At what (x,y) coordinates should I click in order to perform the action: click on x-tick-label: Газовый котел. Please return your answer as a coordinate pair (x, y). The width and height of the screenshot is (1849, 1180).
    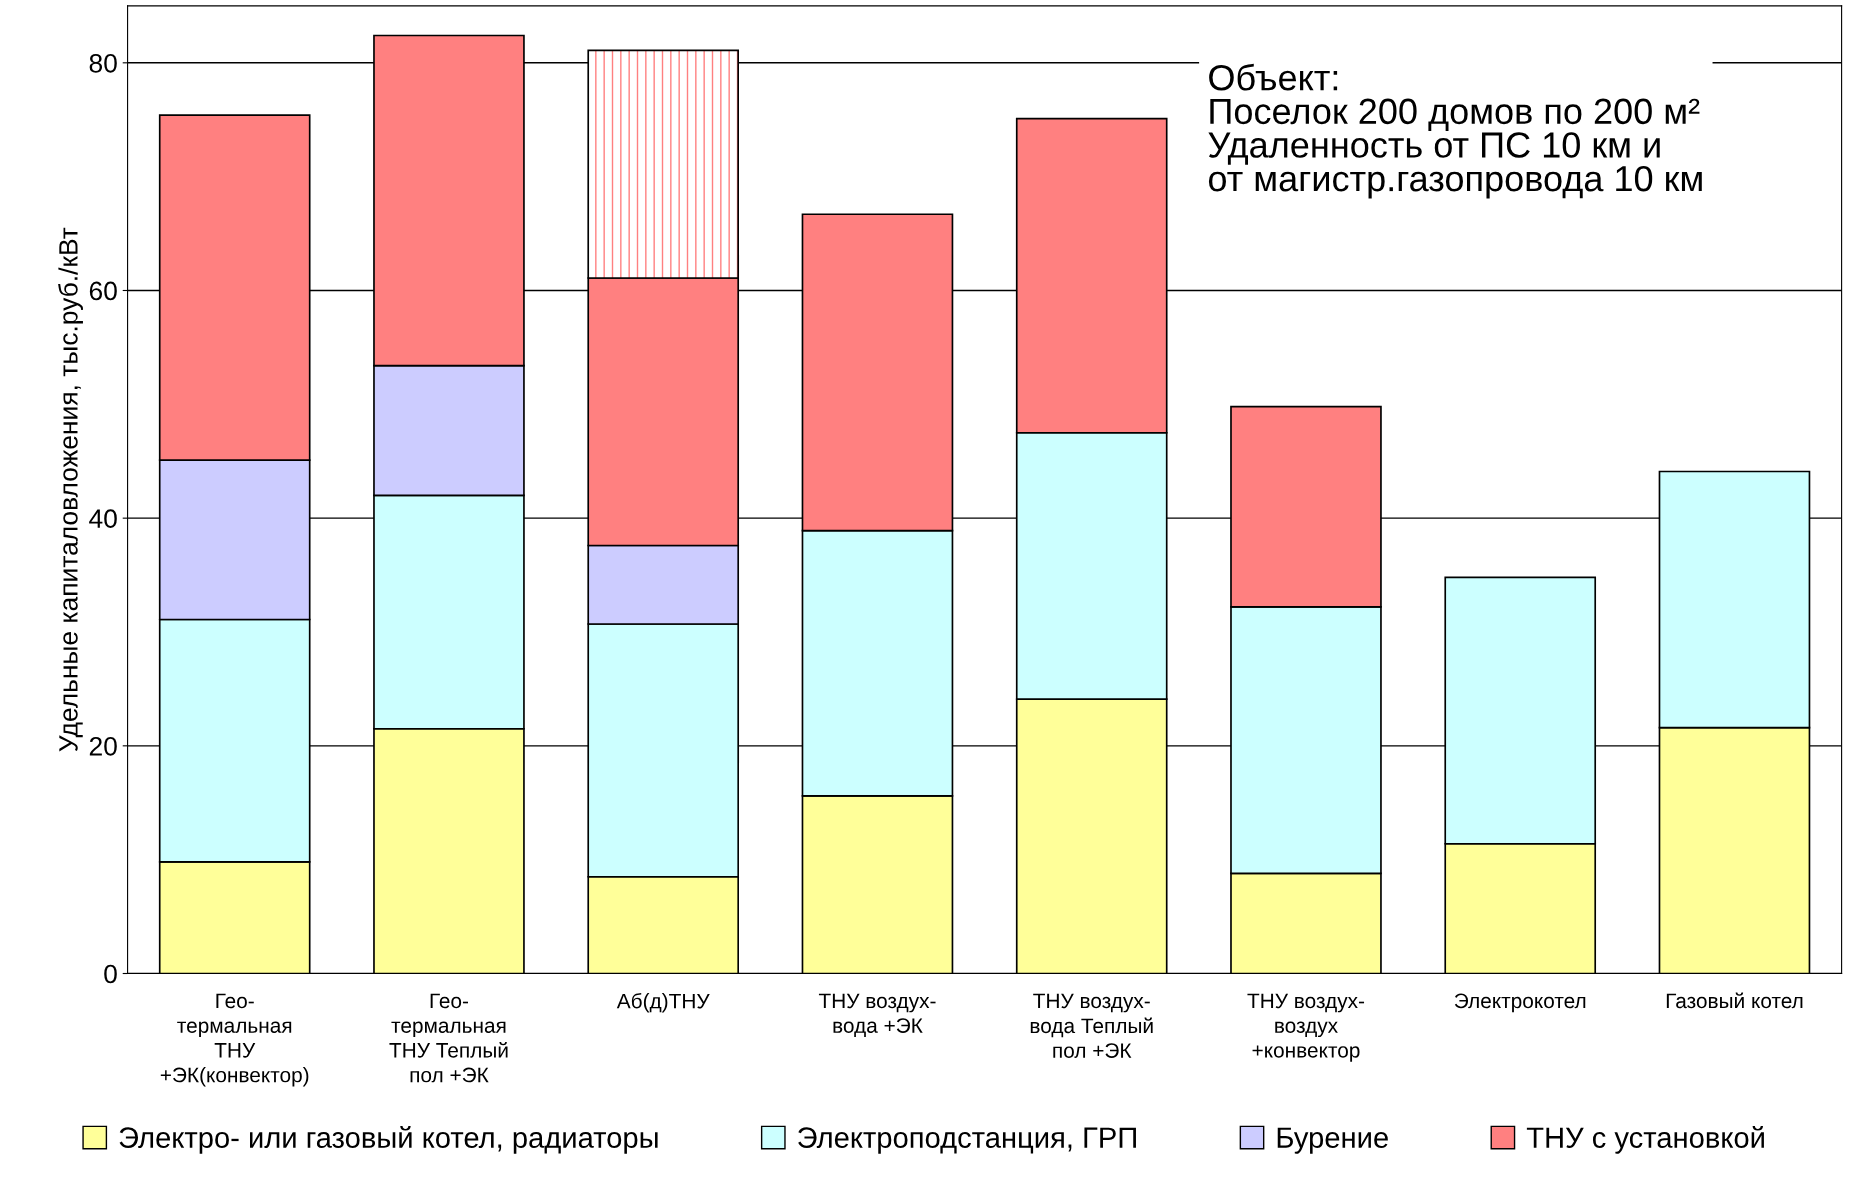
    Looking at the image, I should click on (1734, 1000).